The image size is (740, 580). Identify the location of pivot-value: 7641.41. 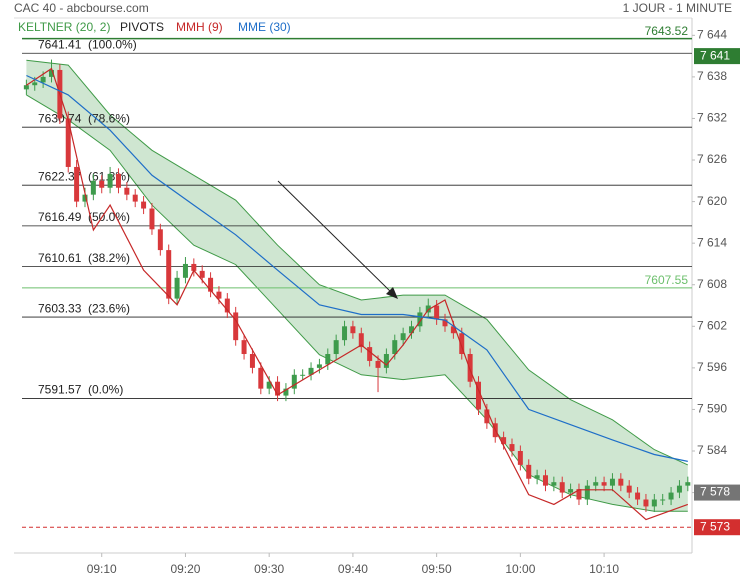
(60, 44).